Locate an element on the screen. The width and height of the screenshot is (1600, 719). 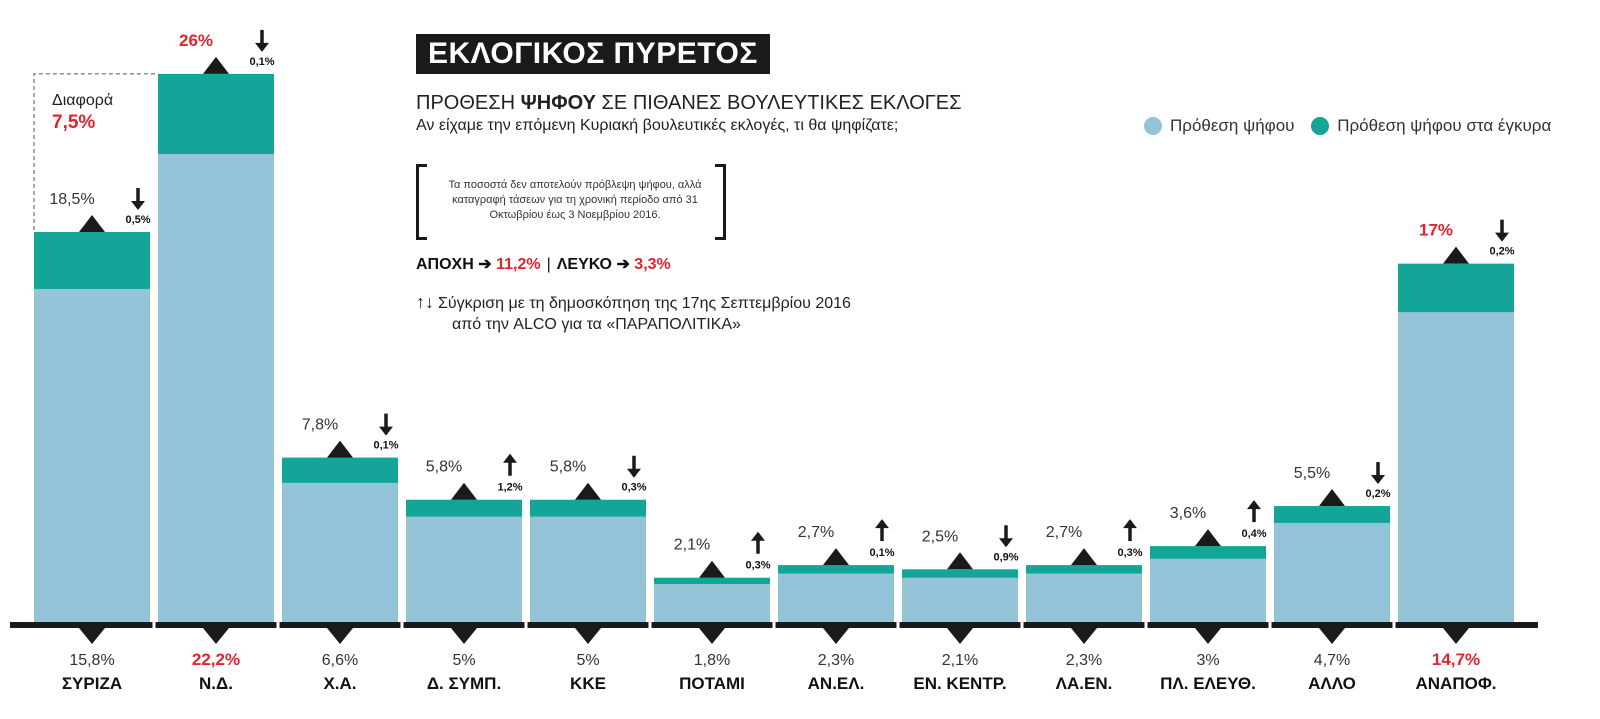
subtitle-pre: ΠΡΟΘΕΣΗ is located at coordinates (468, 103).